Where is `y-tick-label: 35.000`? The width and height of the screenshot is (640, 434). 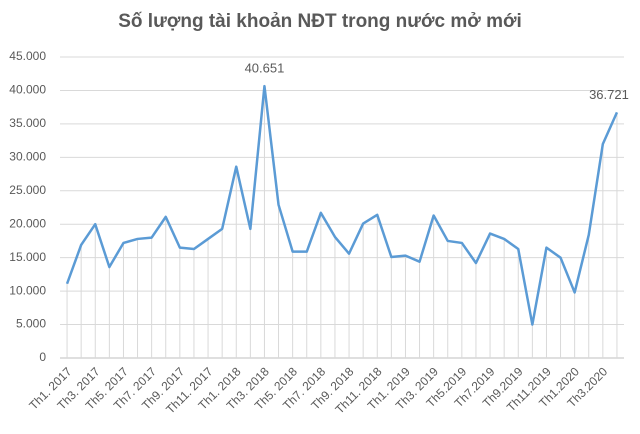 y-tick-label: 35.000 is located at coordinates (27, 123).